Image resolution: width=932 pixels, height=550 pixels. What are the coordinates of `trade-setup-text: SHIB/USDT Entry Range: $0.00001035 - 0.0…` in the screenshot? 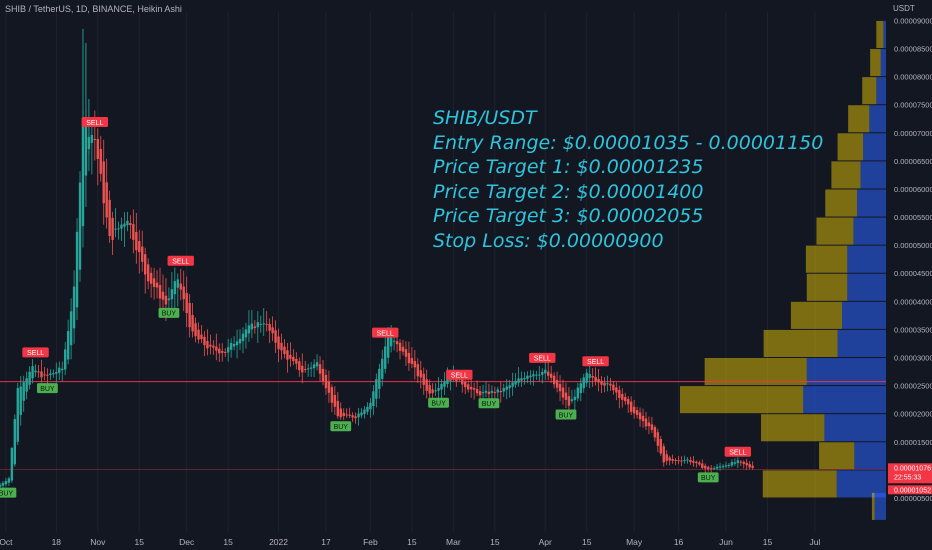 It's located at (628, 179).